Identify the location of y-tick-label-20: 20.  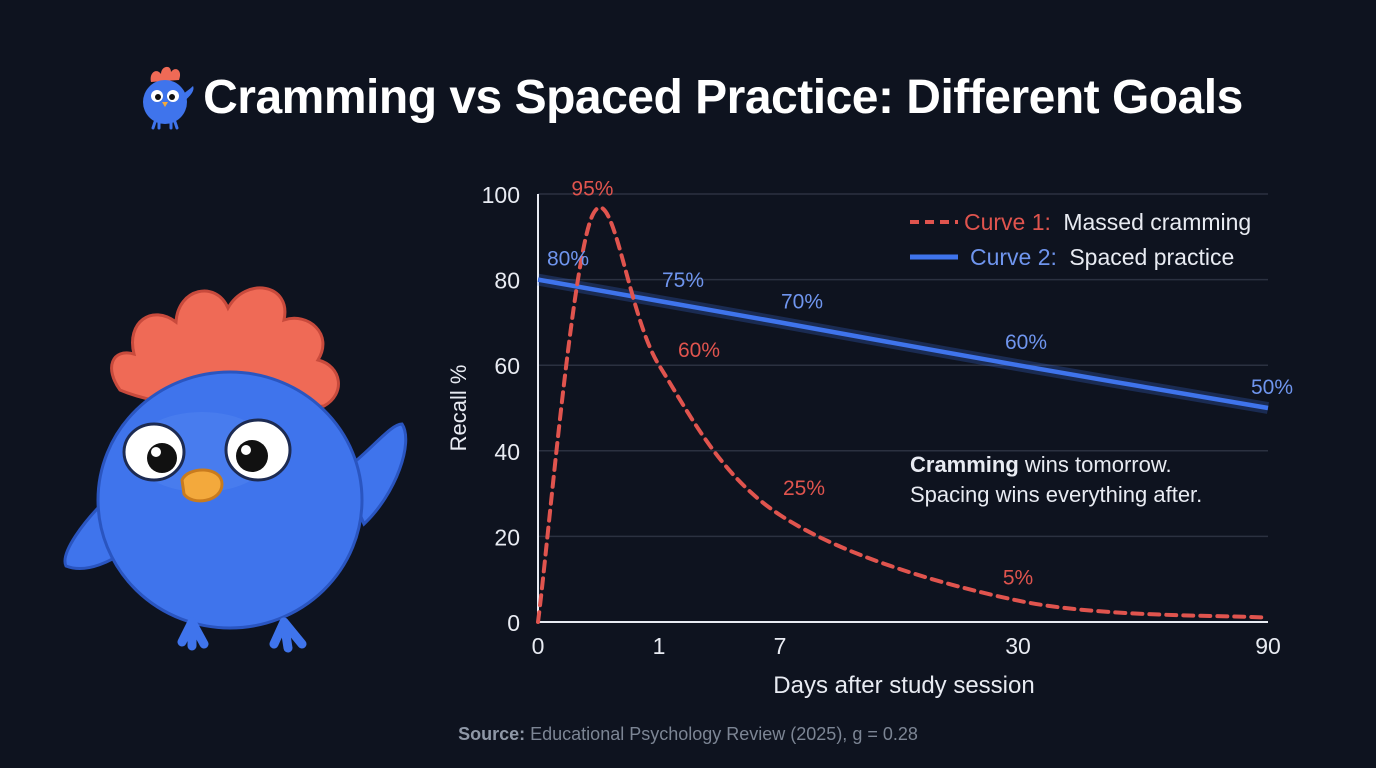
(507, 537).